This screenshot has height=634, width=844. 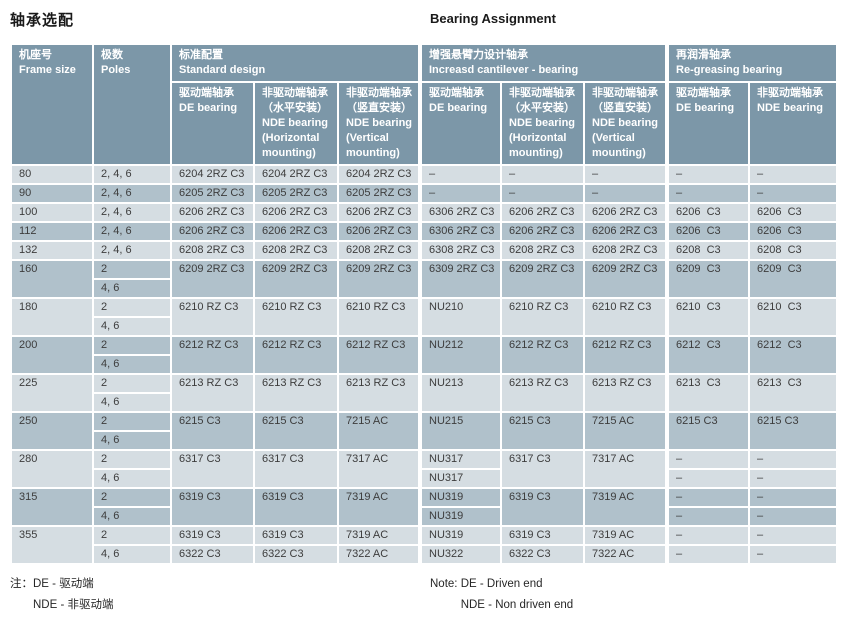 I want to click on bearing-cell: 6308 2RZ C3, so click(x=460, y=250).